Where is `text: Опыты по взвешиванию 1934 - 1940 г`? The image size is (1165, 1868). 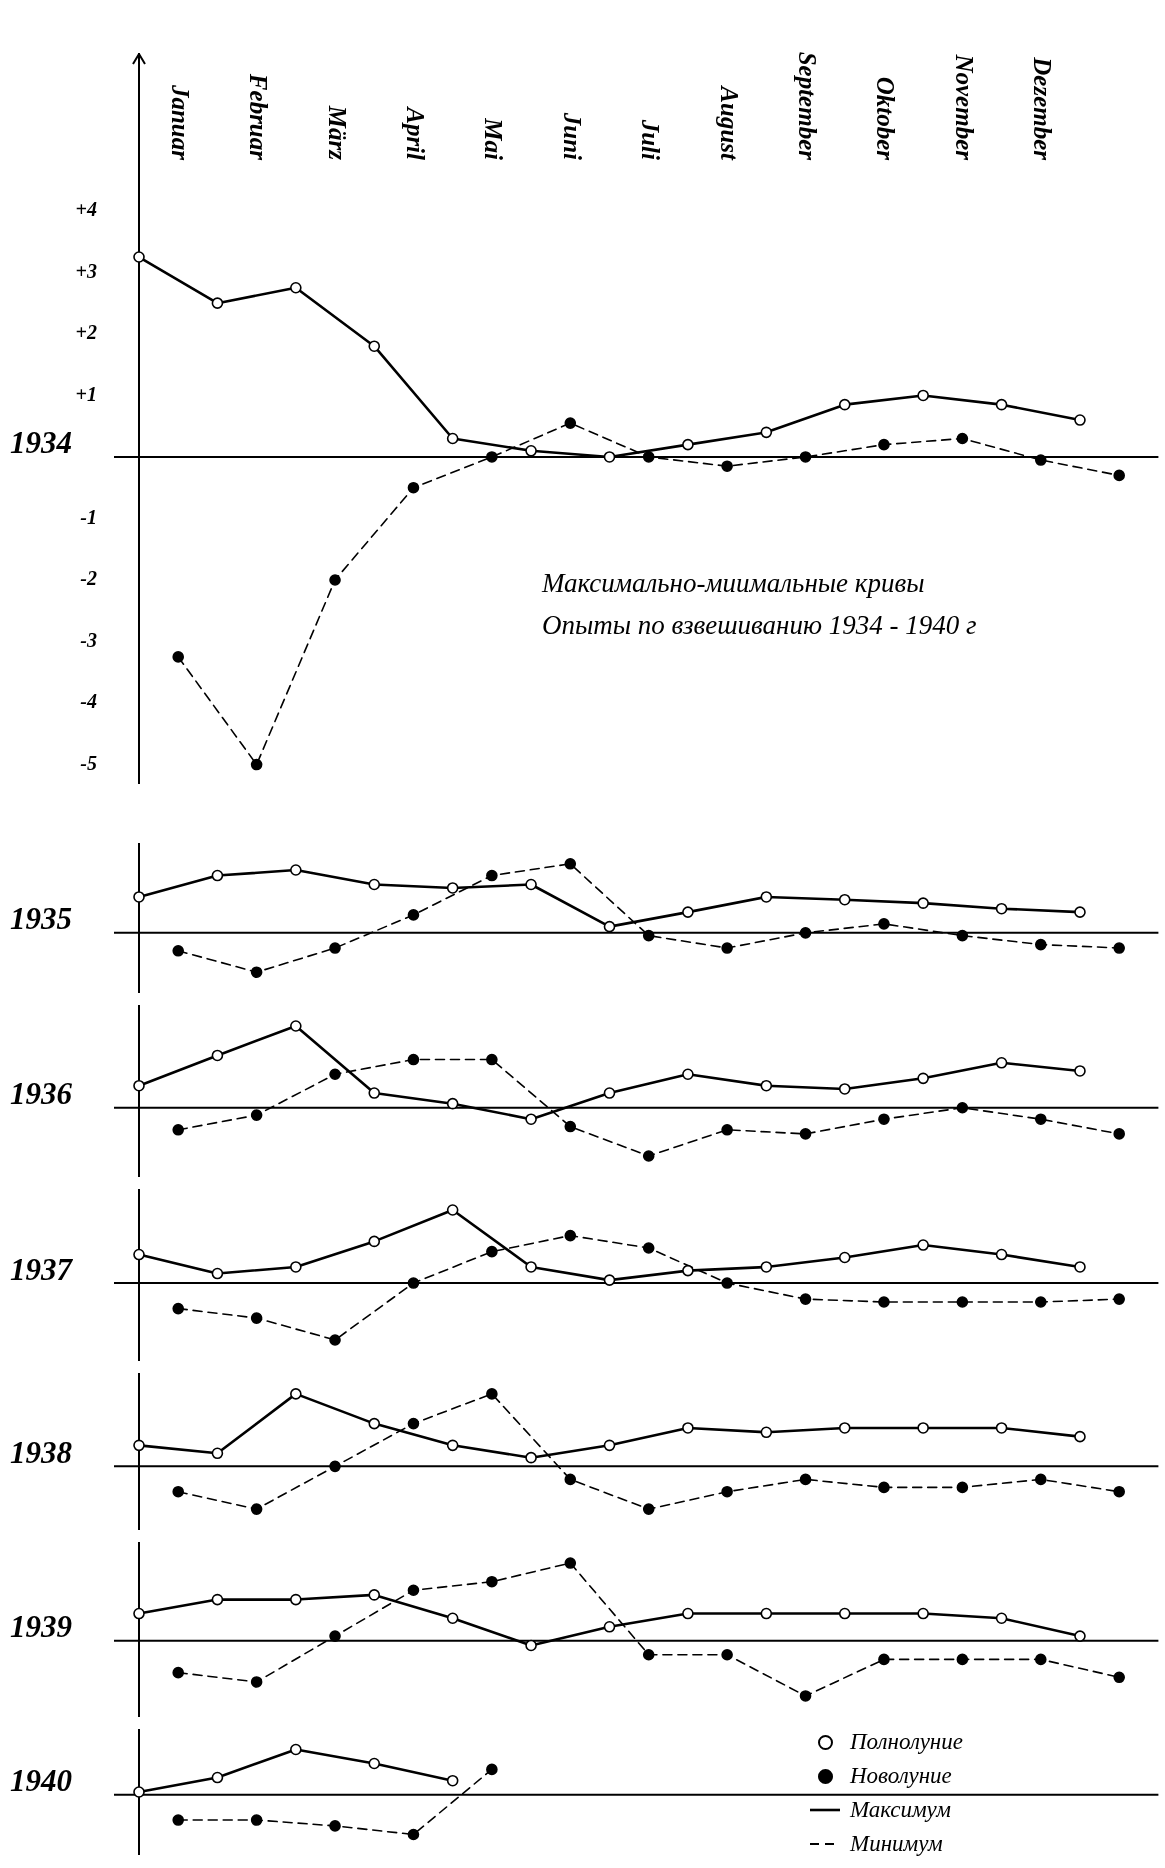
text: Опыты по взвешиванию 1934 - 1940 г is located at coordinates (759, 625).